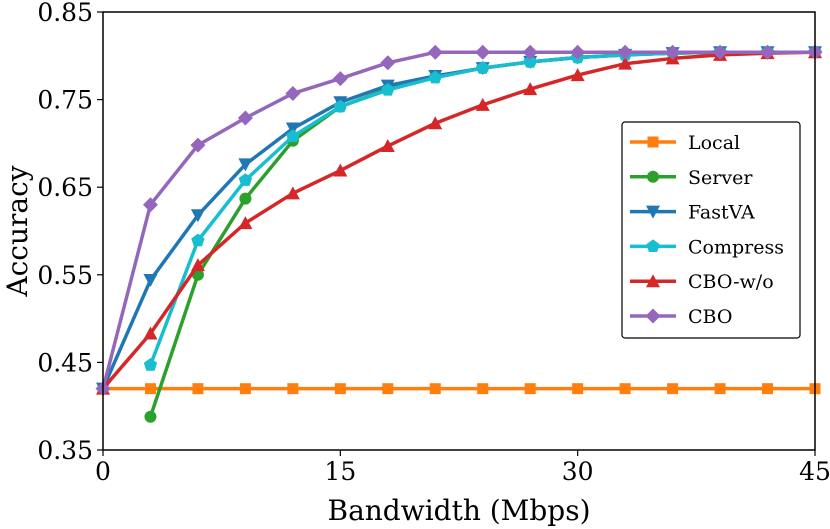  Describe the element at coordinates (17, 231) in the screenshot. I see `y-axis-label: Accuracy` at that location.